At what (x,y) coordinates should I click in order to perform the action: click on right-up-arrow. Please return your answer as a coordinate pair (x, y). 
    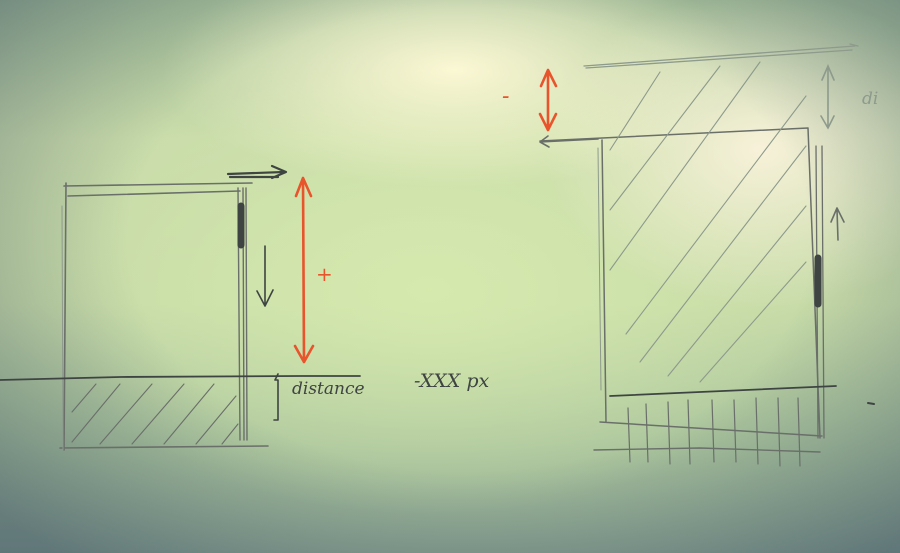
    Looking at the image, I should click on (837, 224).